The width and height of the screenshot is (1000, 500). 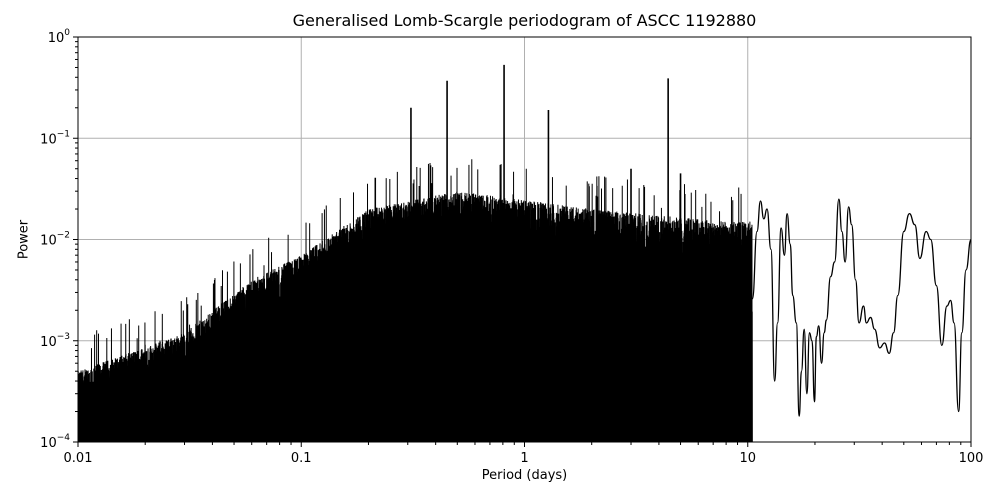 I want to click on x-tick-label: 1, so click(x=524, y=458).